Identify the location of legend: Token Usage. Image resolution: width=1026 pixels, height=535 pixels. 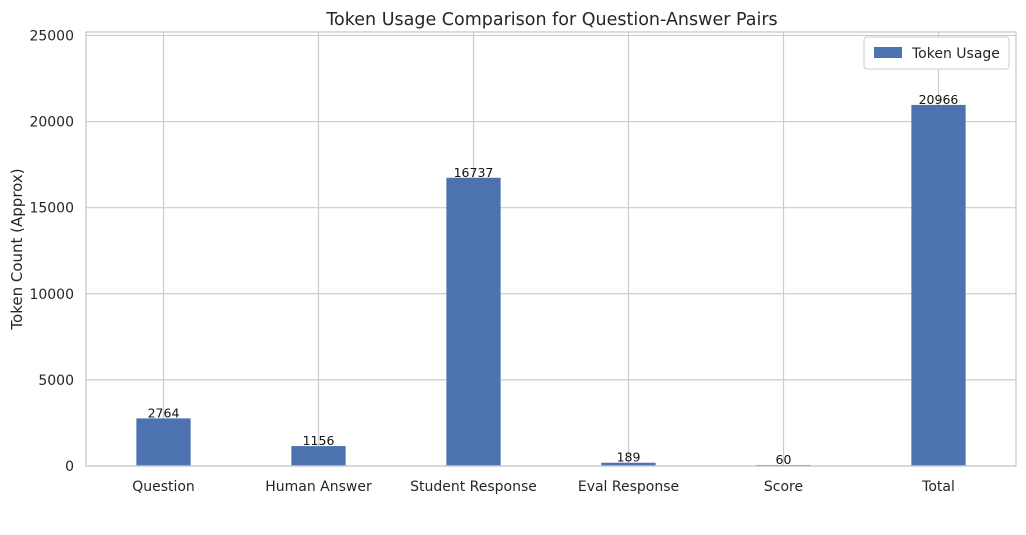
(936, 53).